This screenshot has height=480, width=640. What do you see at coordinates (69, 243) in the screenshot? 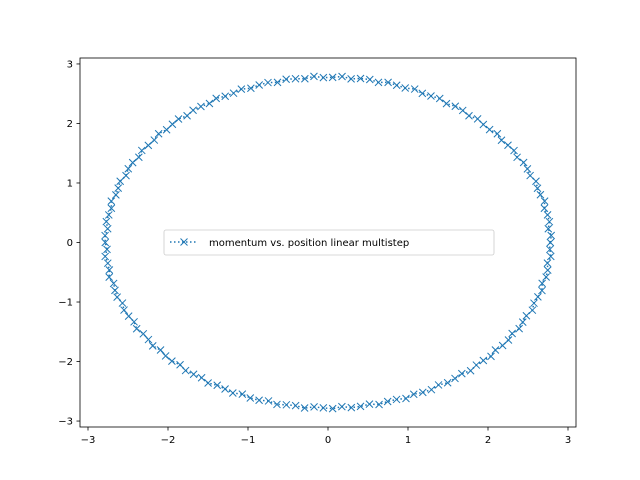
I see `y-axis: −3 −2 −1 0 1 2 3` at bounding box center [69, 243].